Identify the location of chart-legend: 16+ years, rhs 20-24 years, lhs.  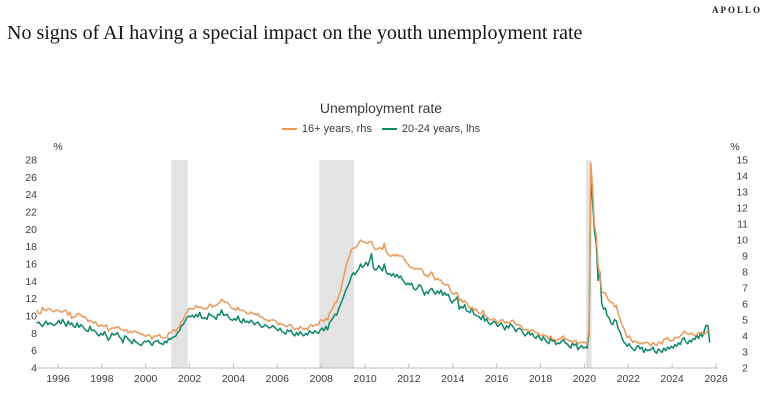
(381, 129).